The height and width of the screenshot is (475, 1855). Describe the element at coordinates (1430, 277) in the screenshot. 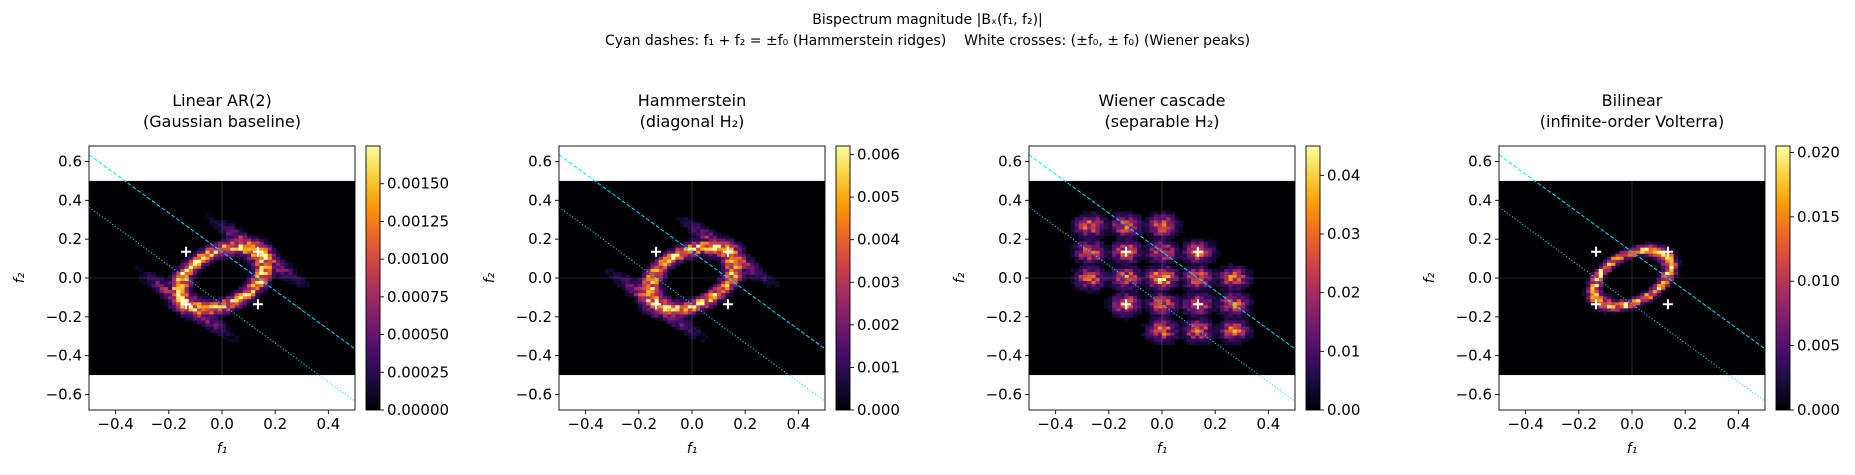

I see `y-axis-label: f₂` at that location.